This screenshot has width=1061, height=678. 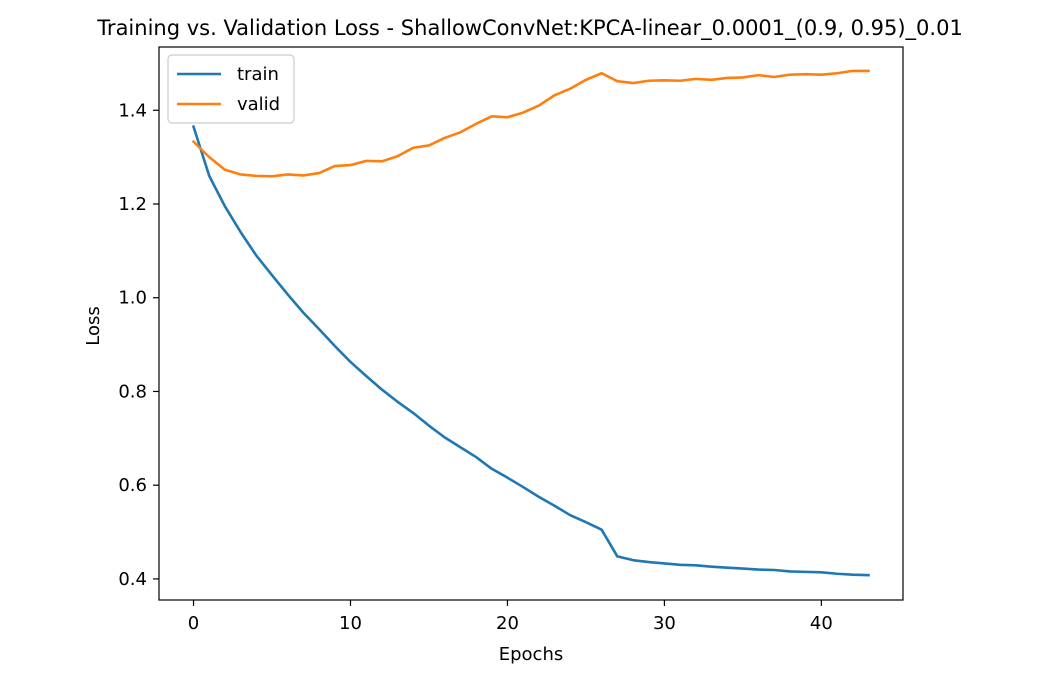 What do you see at coordinates (350, 623) in the screenshot?
I see `x-tick-label: 10` at bounding box center [350, 623].